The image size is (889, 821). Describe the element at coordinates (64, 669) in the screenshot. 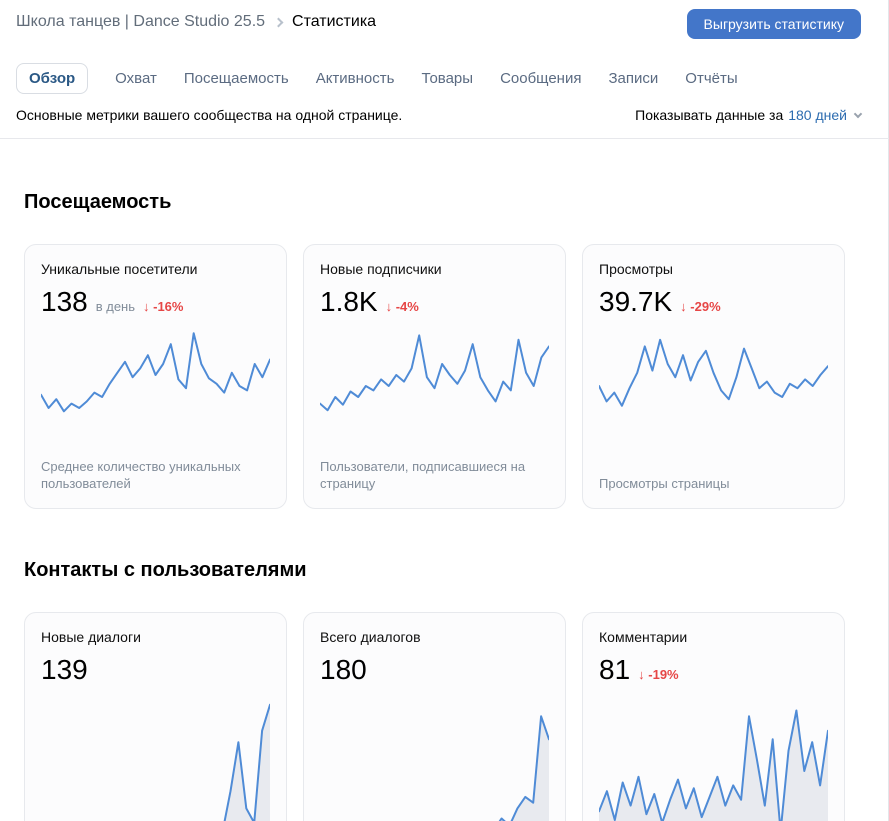

I see `card-value: 139` at that location.